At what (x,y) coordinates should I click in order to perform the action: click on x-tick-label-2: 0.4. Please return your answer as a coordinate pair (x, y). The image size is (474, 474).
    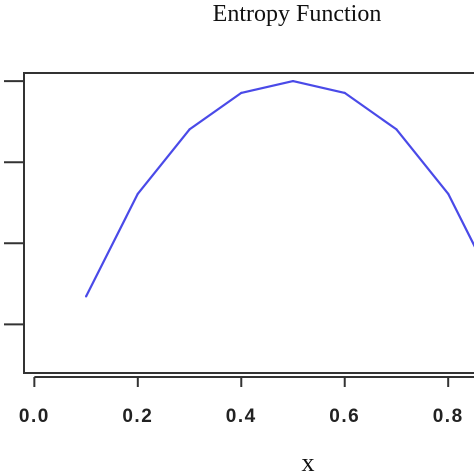
    Looking at the image, I should click on (241, 416).